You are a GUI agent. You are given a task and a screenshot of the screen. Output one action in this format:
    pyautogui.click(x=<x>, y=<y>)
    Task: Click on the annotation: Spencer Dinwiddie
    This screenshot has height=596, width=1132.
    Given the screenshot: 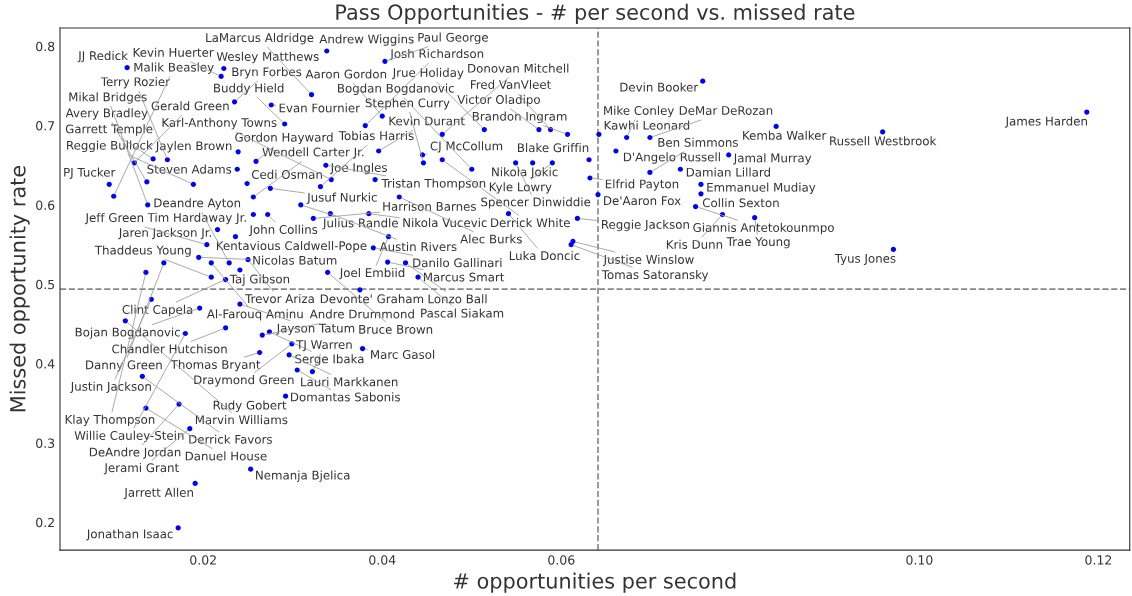 What is the action you would take?
    pyautogui.click(x=536, y=203)
    